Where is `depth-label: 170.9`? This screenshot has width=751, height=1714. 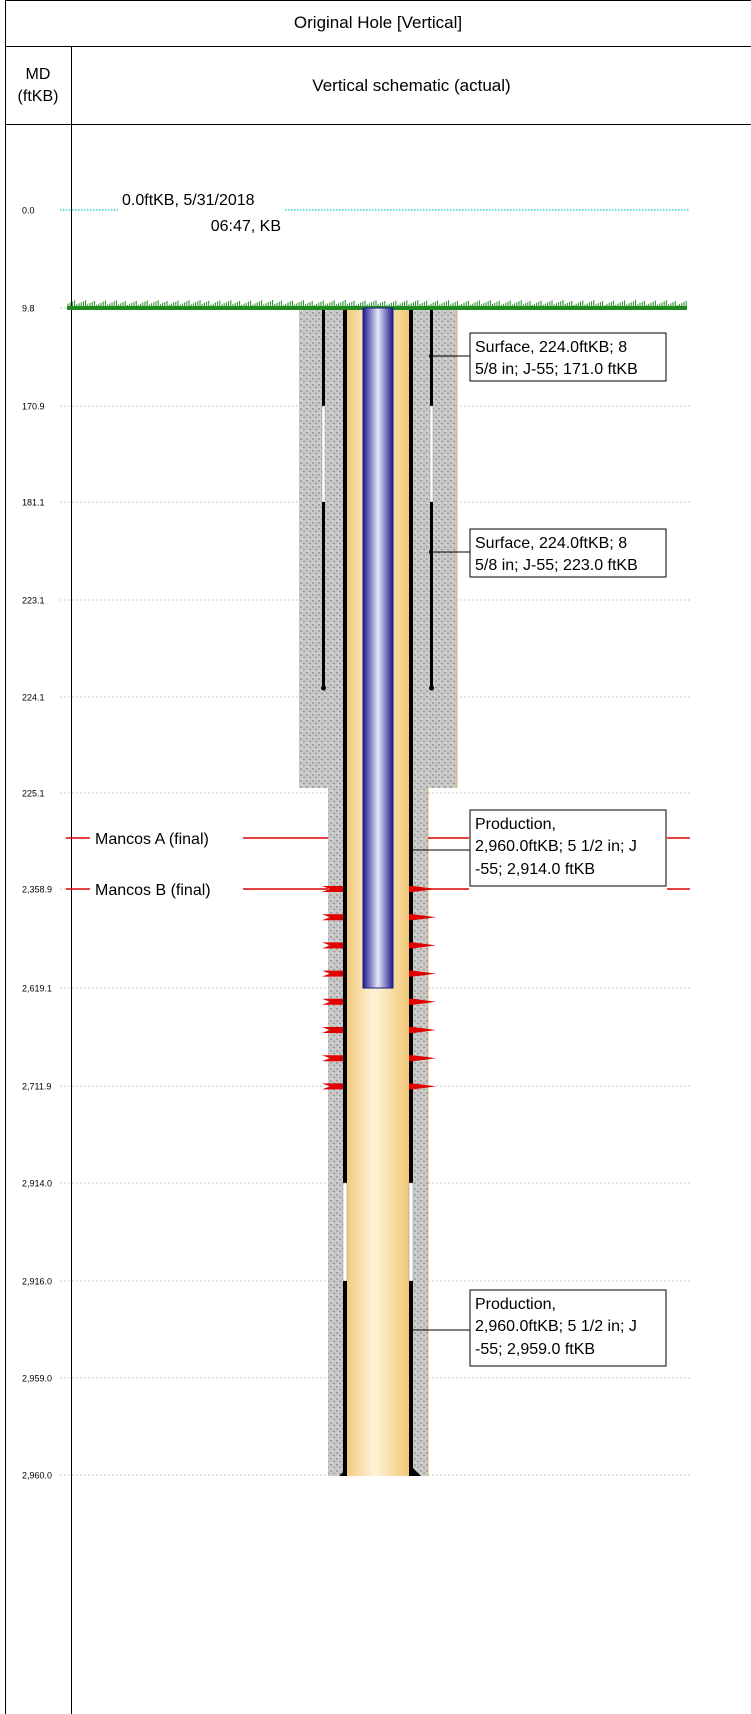 depth-label: 170.9 is located at coordinates (33, 407).